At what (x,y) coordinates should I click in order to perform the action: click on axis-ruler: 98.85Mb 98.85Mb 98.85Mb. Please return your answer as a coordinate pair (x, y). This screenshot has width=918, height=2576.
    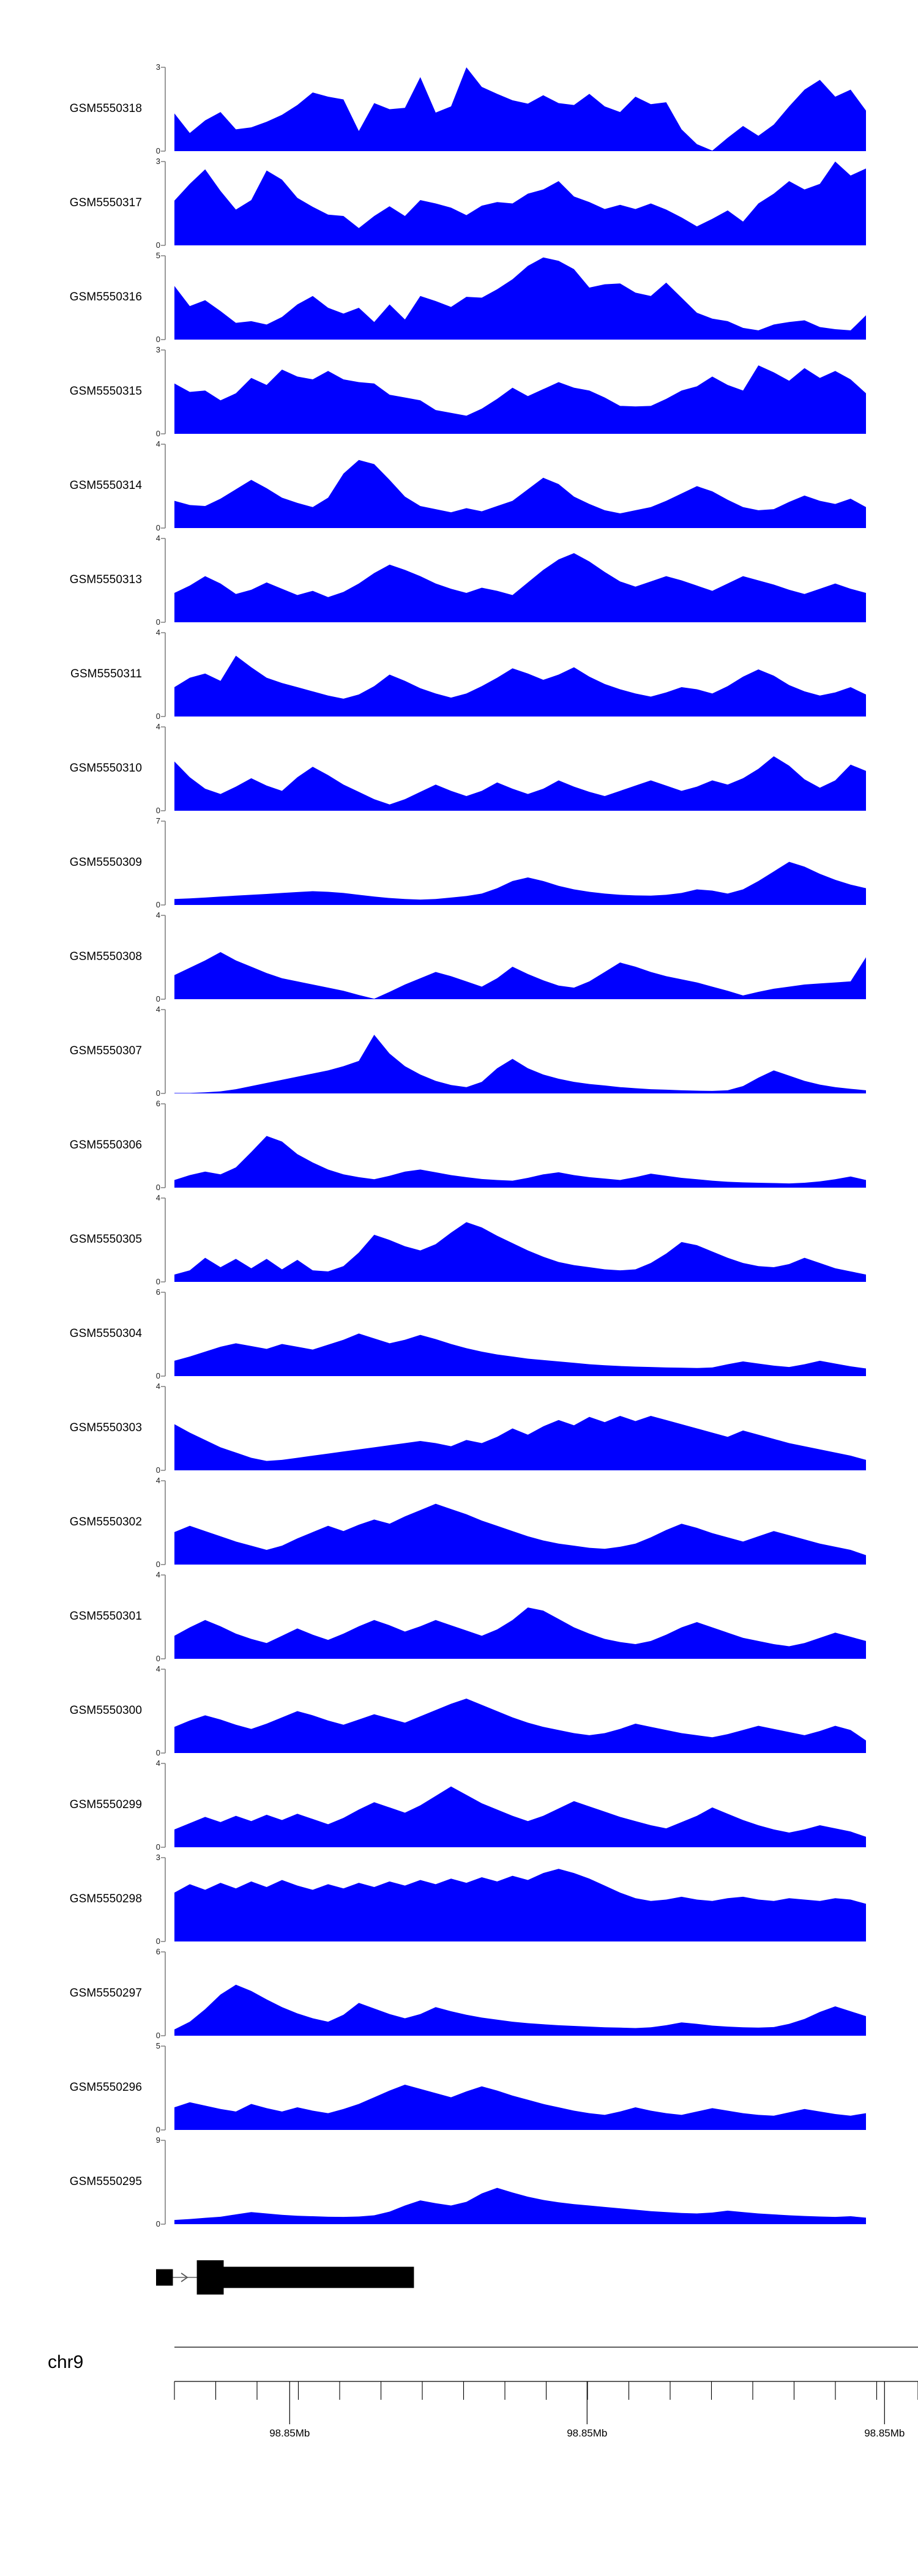
    Looking at the image, I should click on (546, 2393).